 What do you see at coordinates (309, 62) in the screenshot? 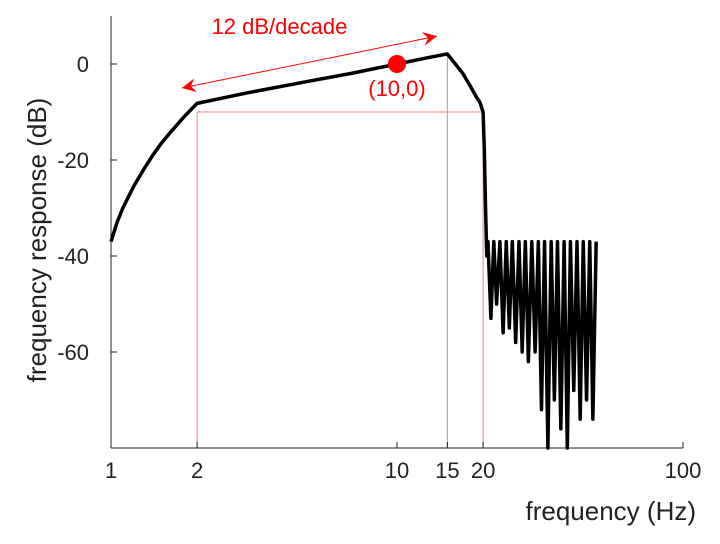
I see `annotation-arrow` at bounding box center [309, 62].